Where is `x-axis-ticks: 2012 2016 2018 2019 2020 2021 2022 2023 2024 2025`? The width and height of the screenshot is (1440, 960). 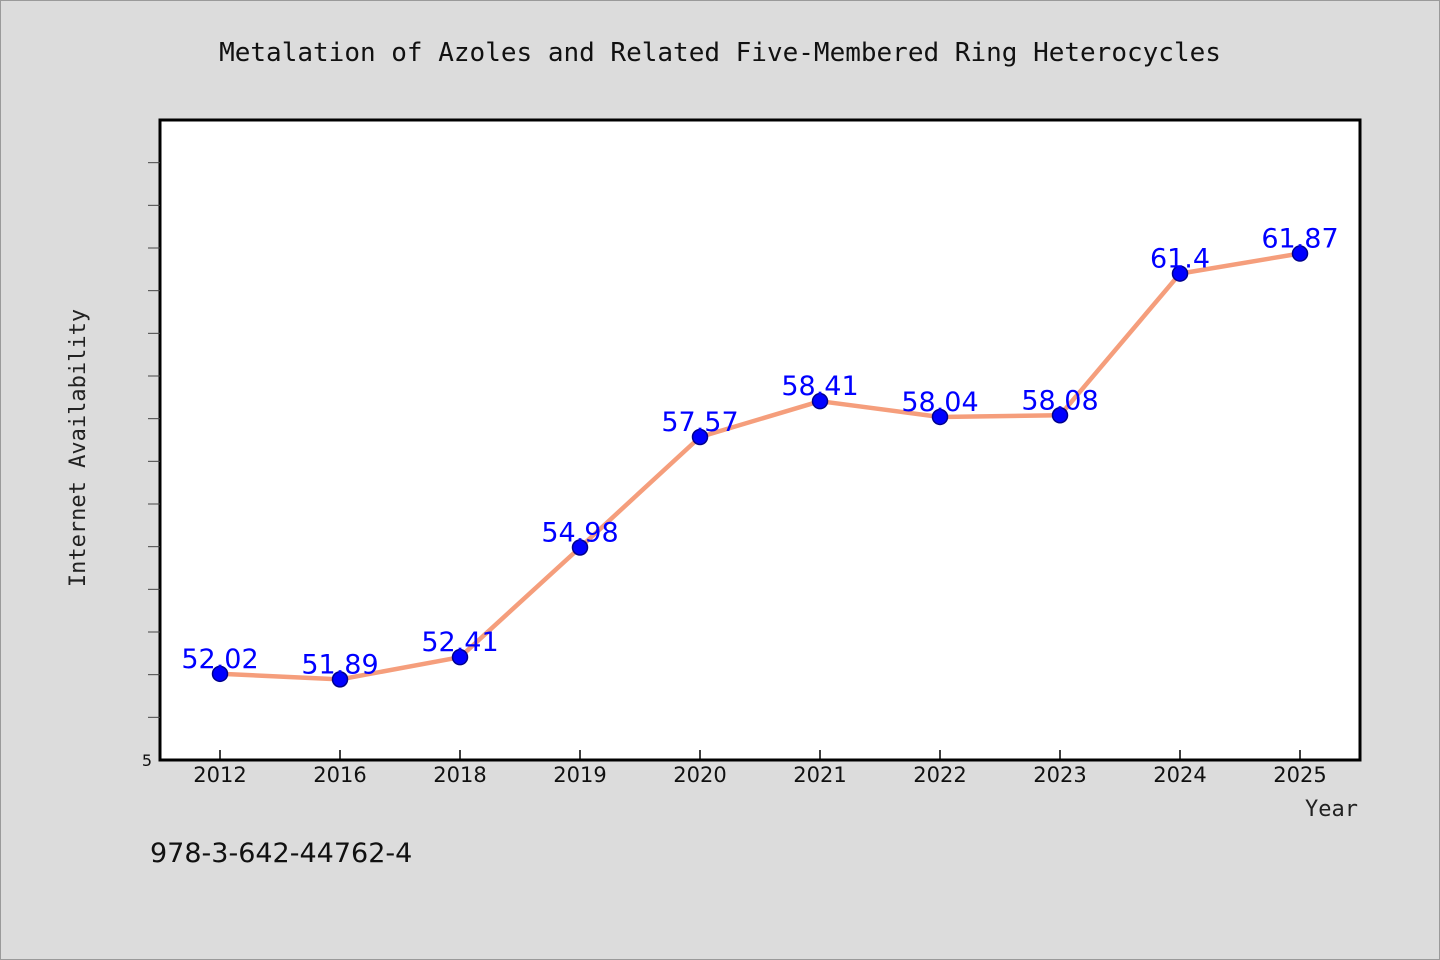 x-axis-ticks: 2012 2016 2018 2019 2020 2021 2022 2023 2024 2025 is located at coordinates (760, 768).